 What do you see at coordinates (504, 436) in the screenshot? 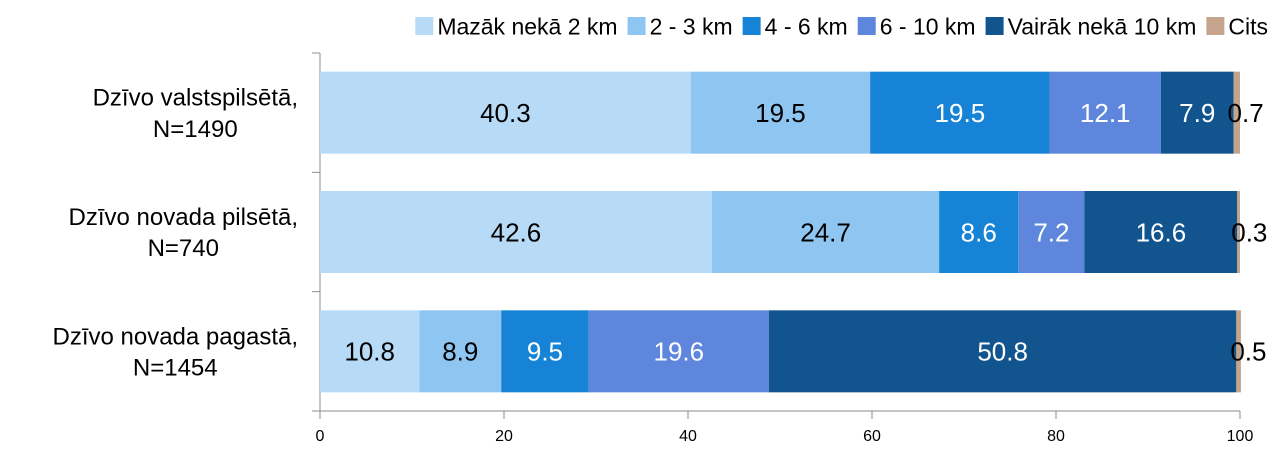
I see `value-tick-label: 20` at bounding box center [504, 436].